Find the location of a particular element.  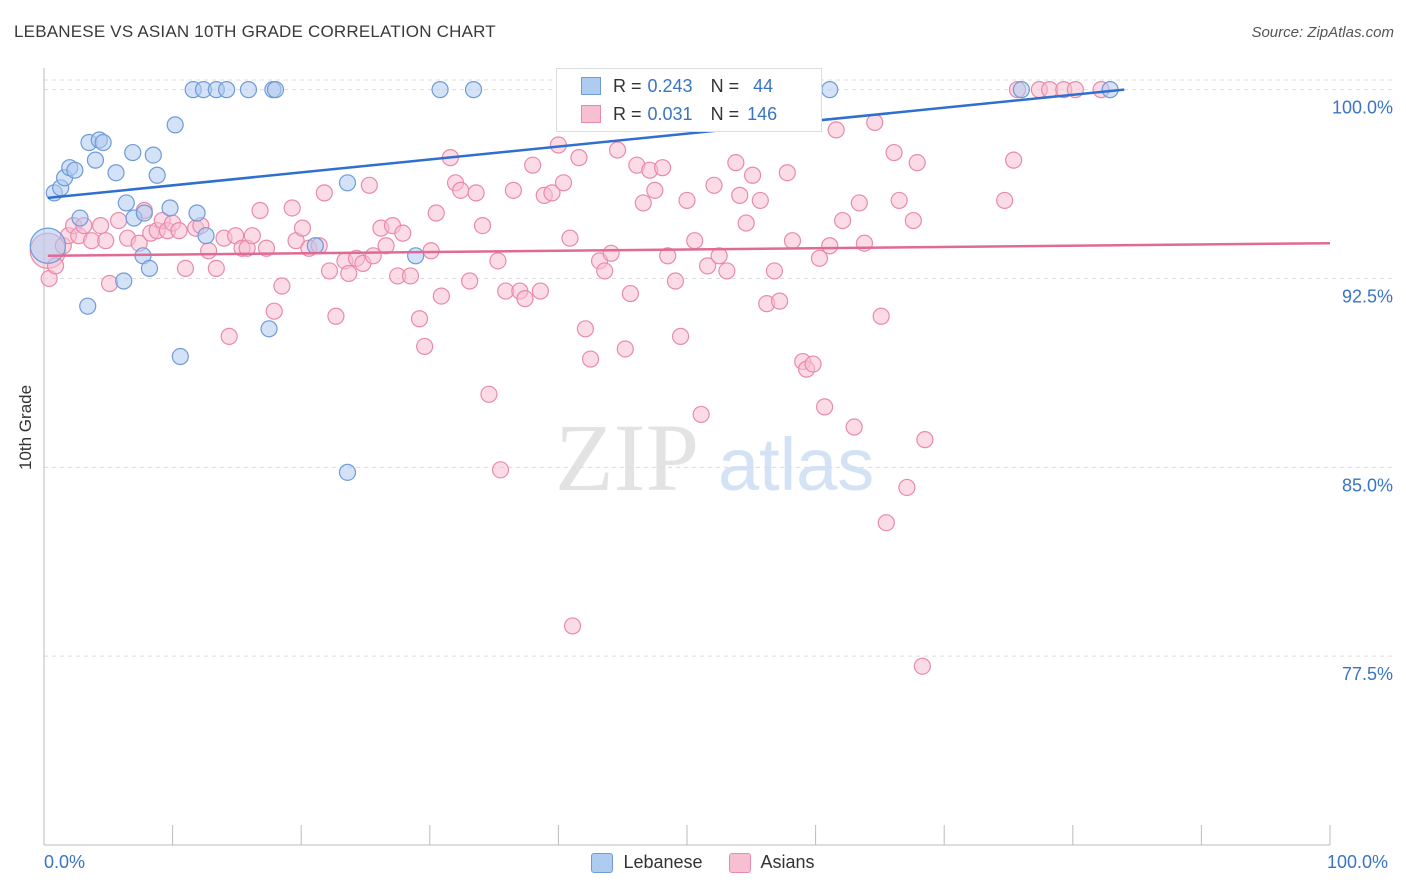

trend-line-asians is located at coordinates (689, 249).